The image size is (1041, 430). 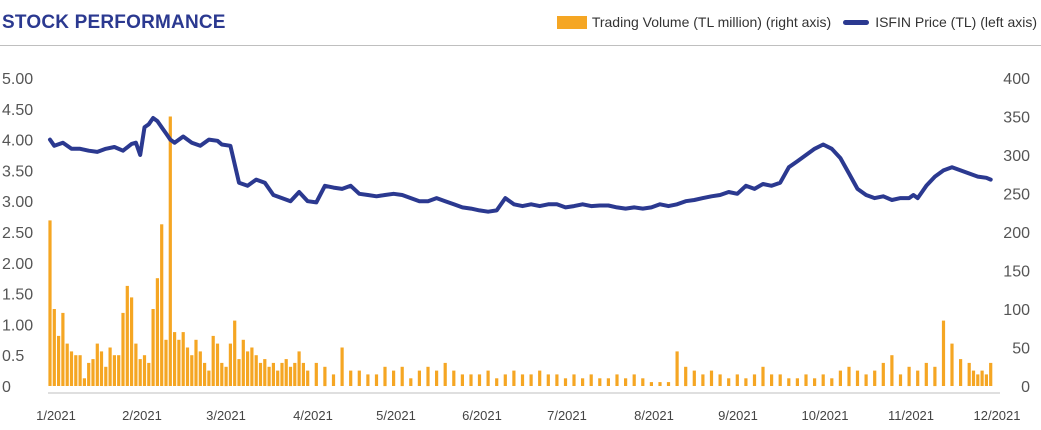 What do you see at coordinates (1025, 387) in the screenshot?
I see `y-right-tick-label: 0` at bounding box center [1025, 387].